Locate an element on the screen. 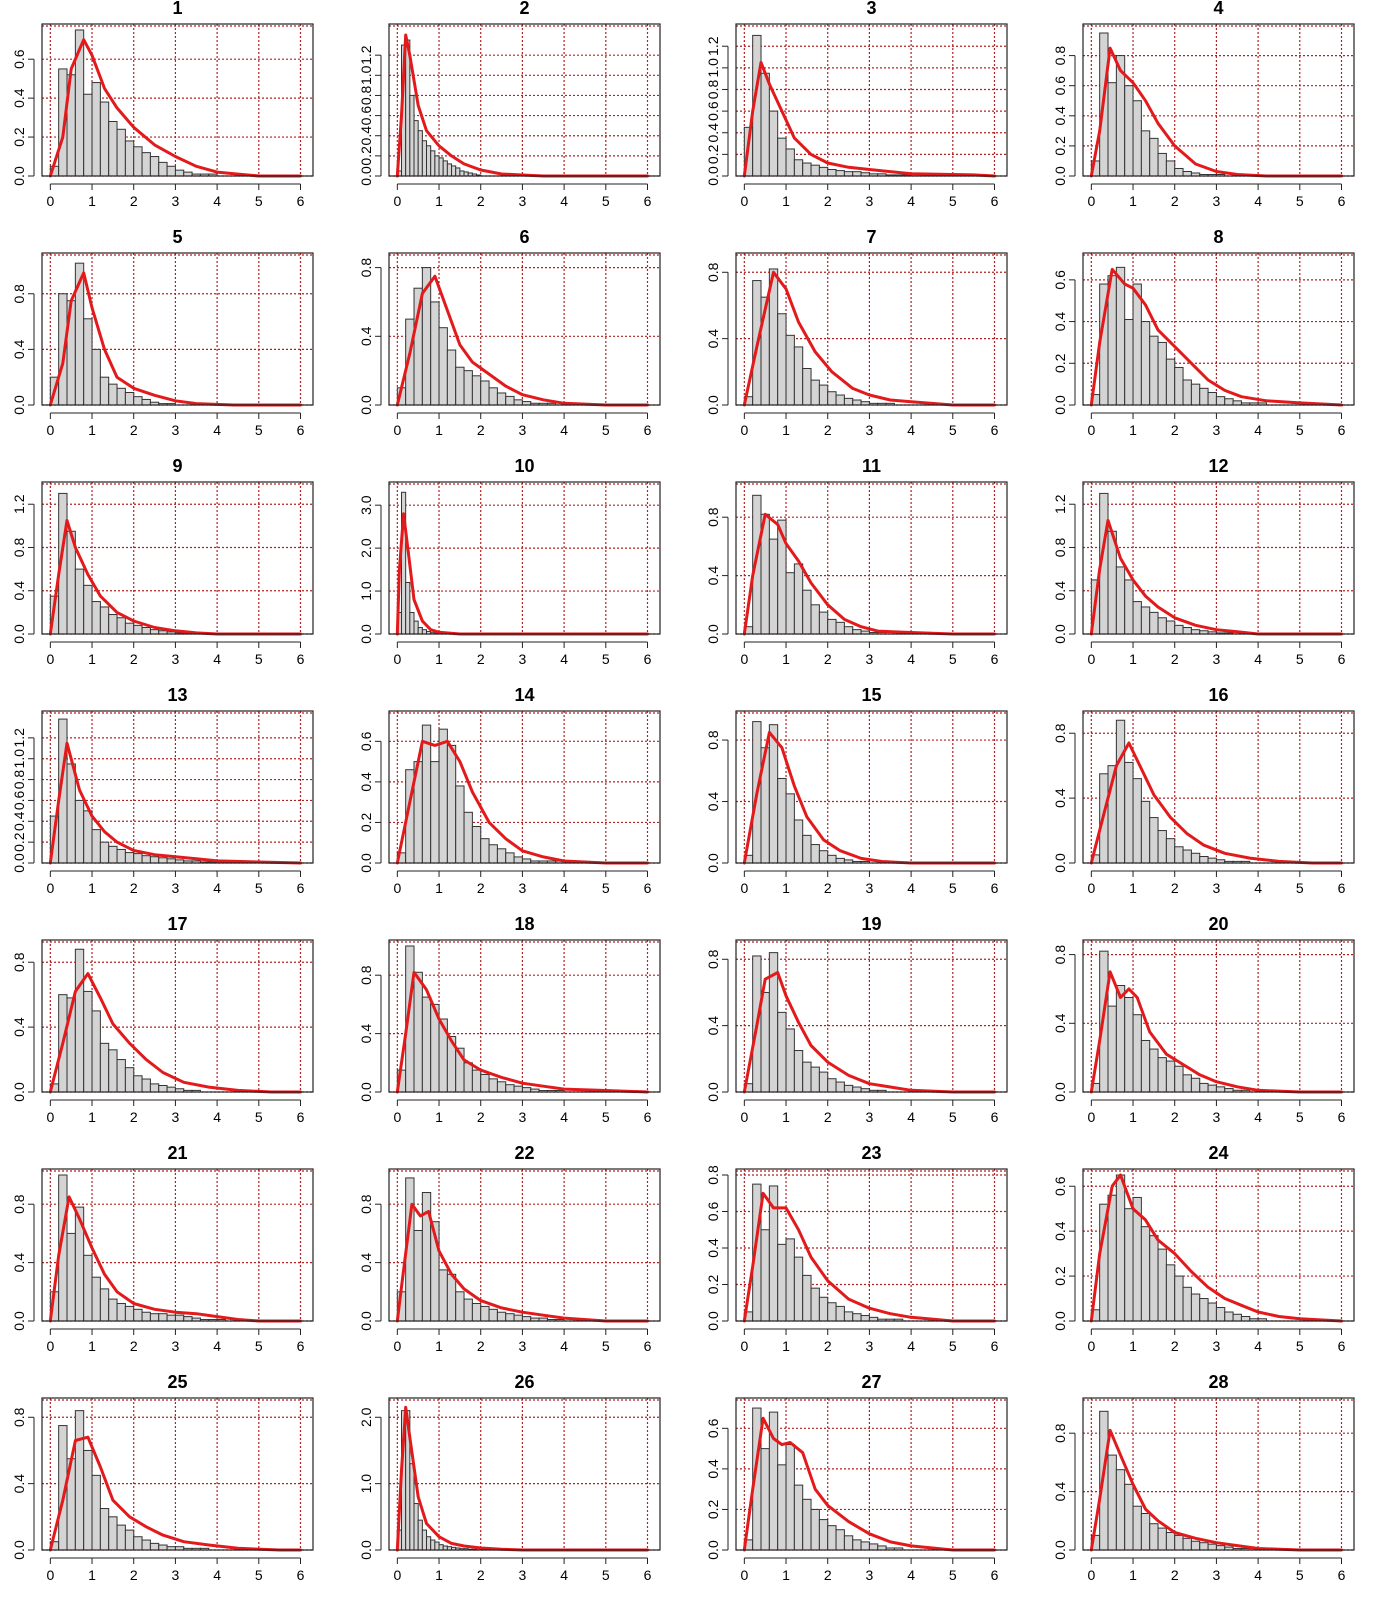 The width and height of the screenshot is (1387, 1605). histogram-panel: 17 0 1 2 3 4 5 6 0.0 0.4 0.8 is located at coordinates (173, 1029).